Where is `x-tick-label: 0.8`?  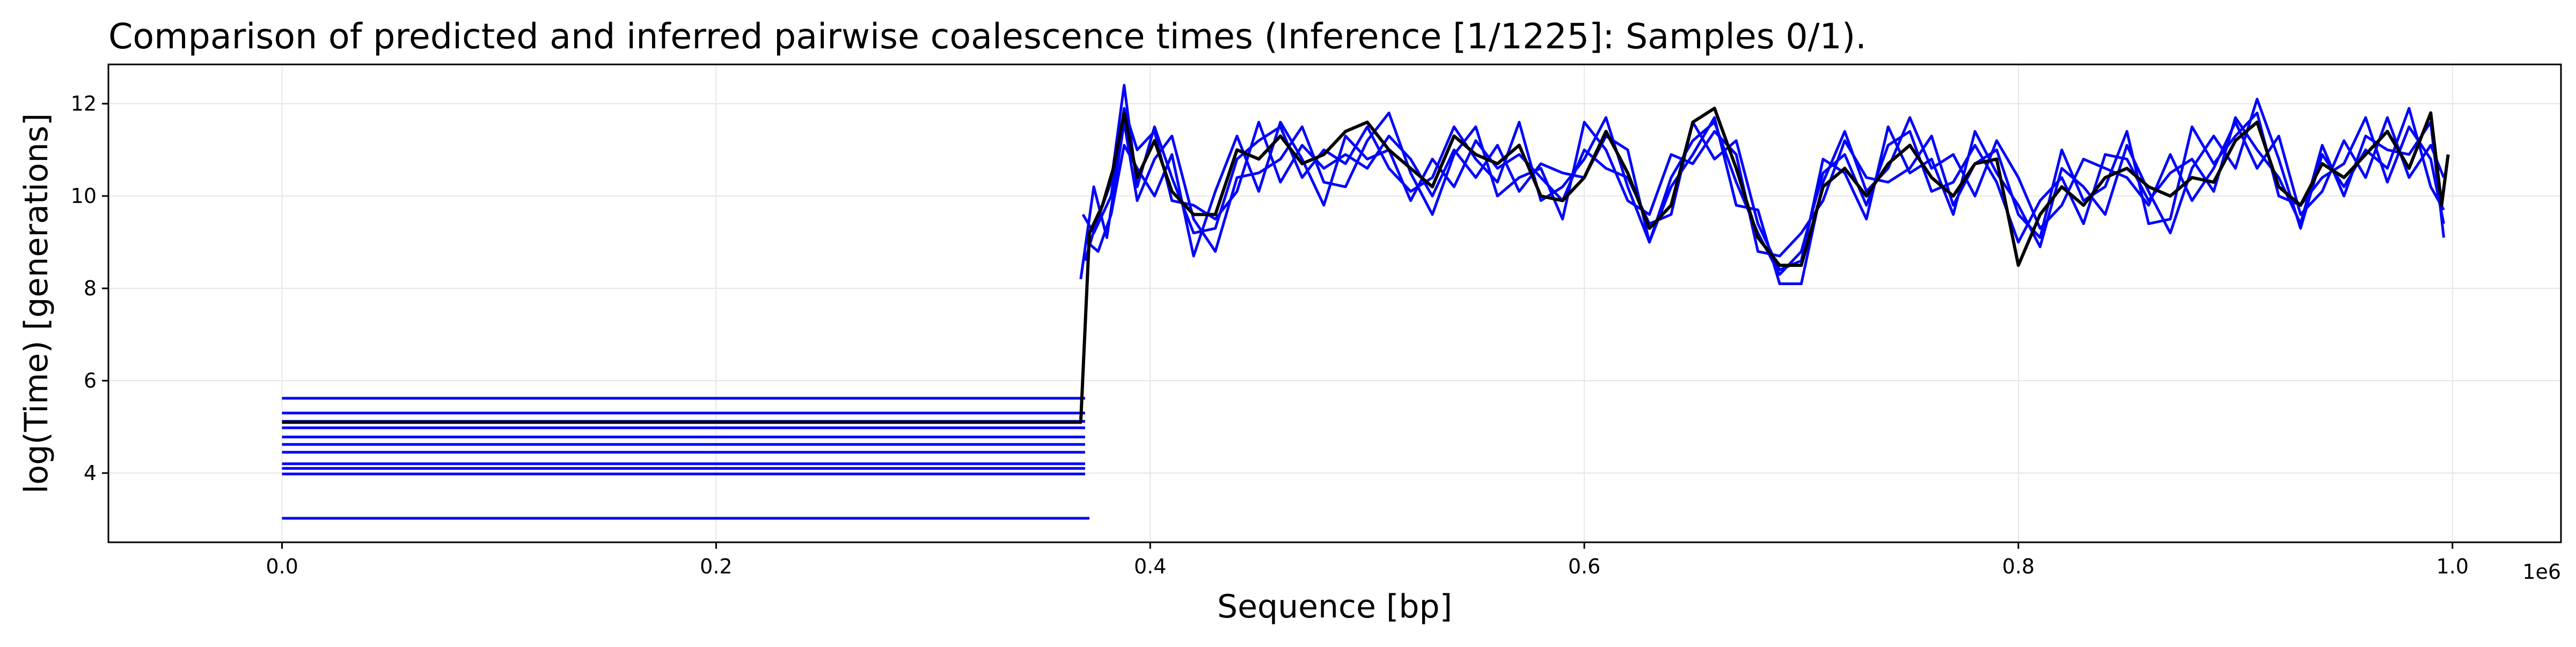 x-tick-label: 0.8 is located at coordinates (2018, 566).